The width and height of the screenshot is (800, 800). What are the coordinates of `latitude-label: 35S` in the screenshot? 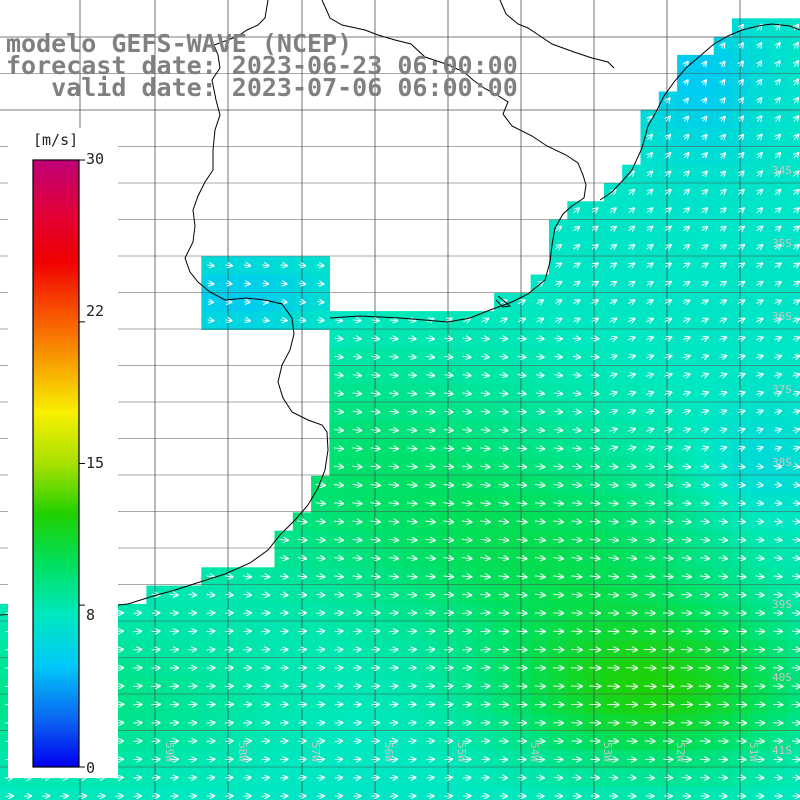 It's located at (782, 243).